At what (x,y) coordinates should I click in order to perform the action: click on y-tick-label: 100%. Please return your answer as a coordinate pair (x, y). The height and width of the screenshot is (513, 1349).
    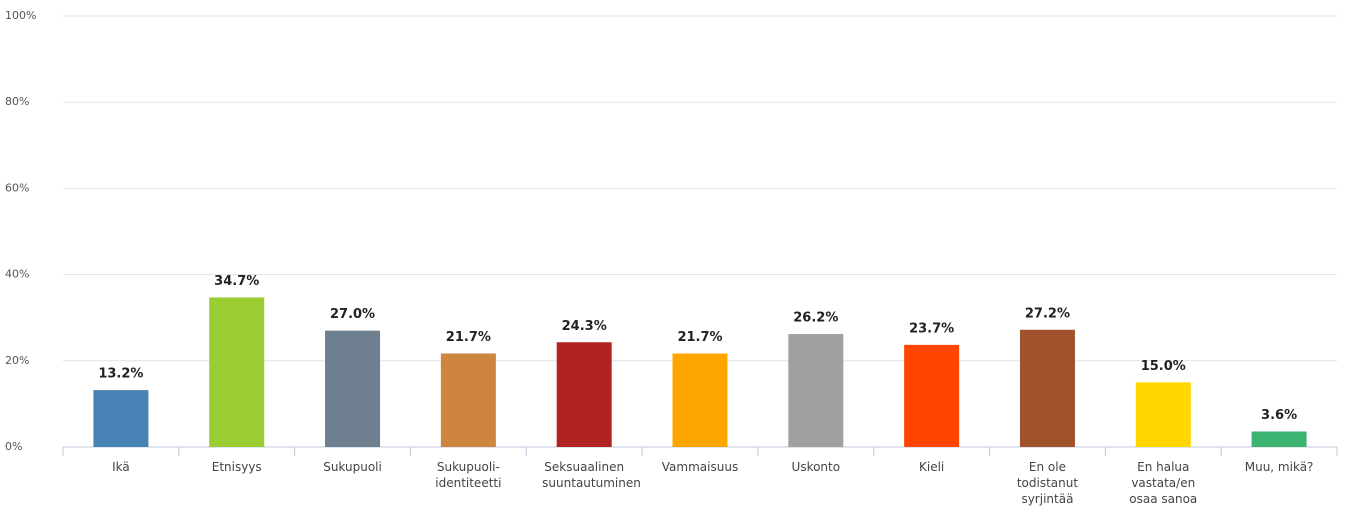
    Looking at the image, I should click on (20, 15).